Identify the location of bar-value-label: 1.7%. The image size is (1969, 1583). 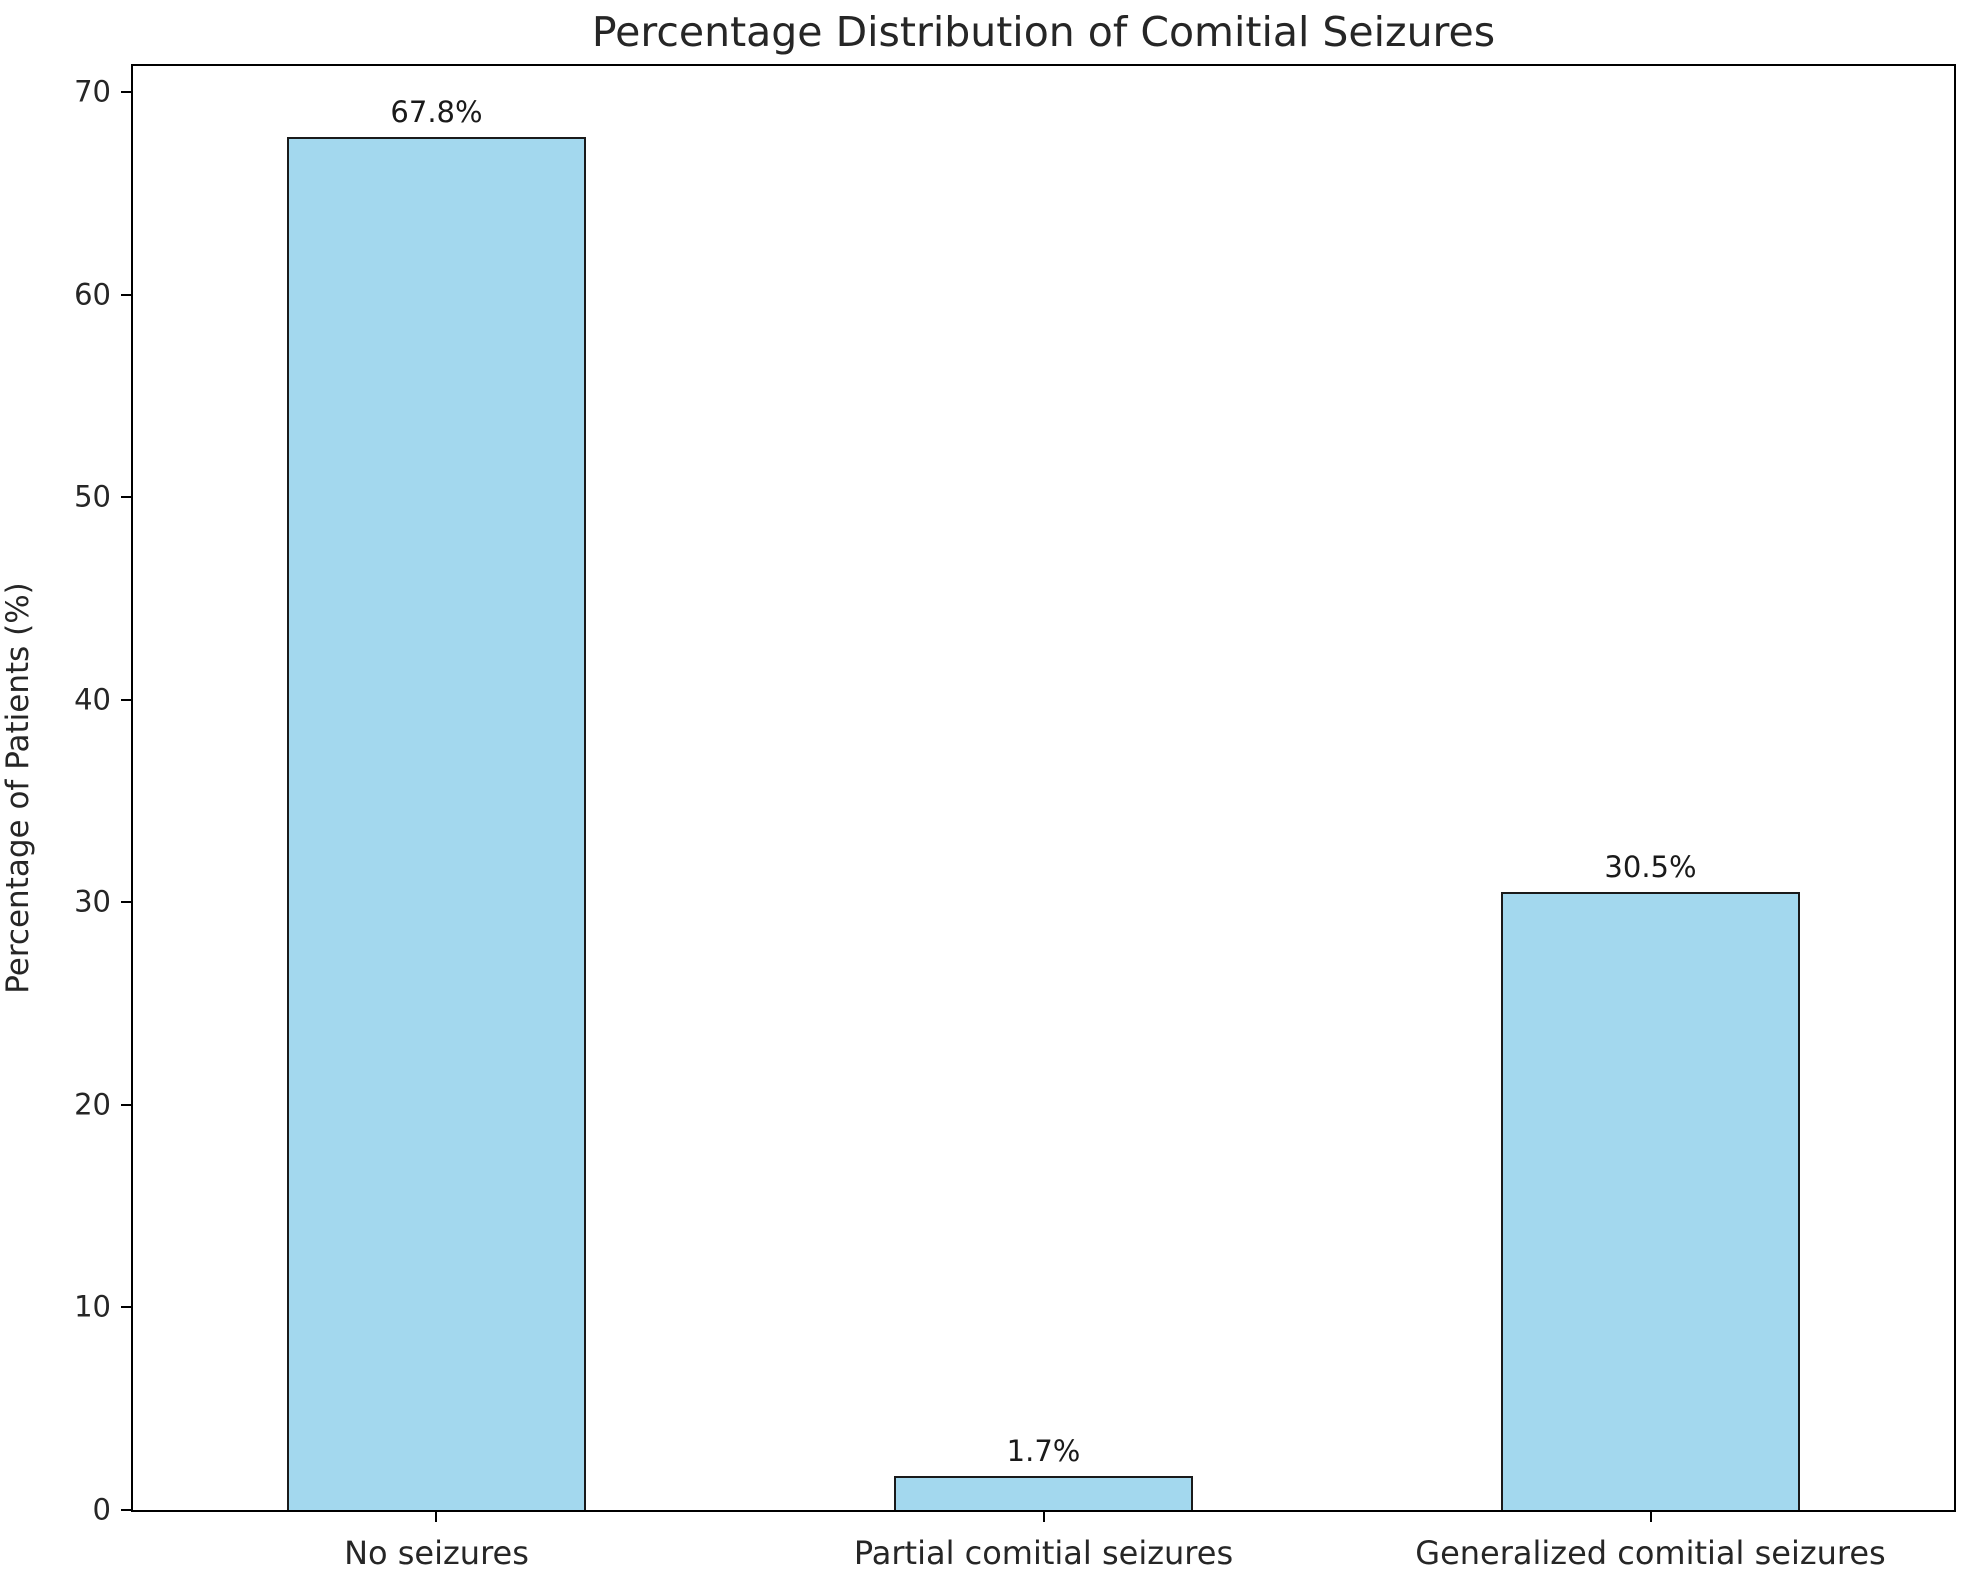
(1043, 1450).